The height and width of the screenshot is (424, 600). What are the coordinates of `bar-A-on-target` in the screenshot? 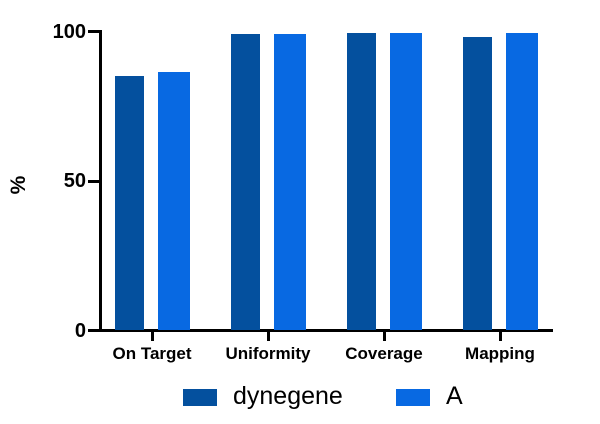 It's located at (174, 200).